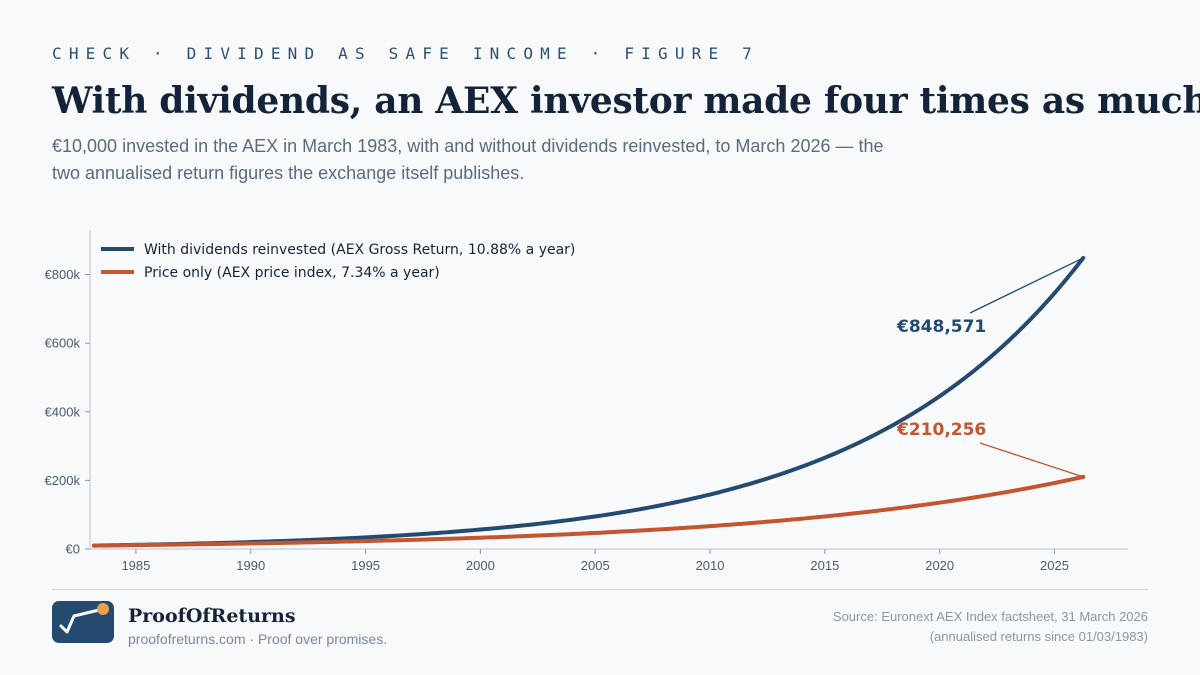 This screenshot has height=675, width=1200. What do you see at coordinates (250, 565) in the screenshot?
I see `x-tick-label: 1990` at bounding box center [250, 565].